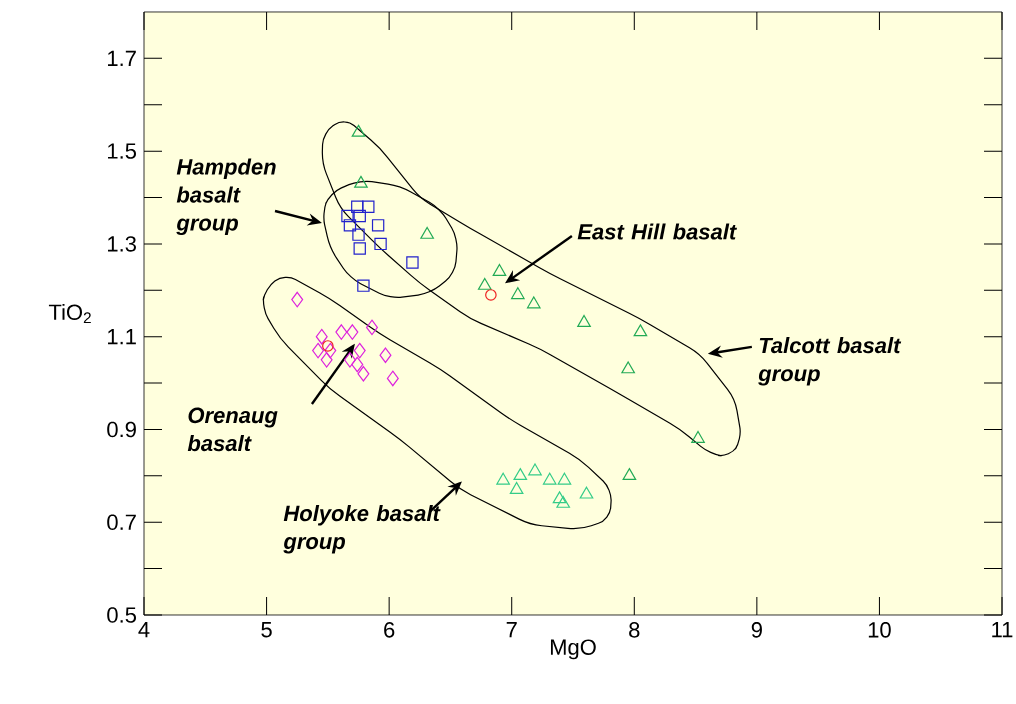 This screenshot has width=1016, height=704. What do you see at coordinates (144, 630) in the screenshot?
I see `x-tick-label: 4` at bounding box center [144, 630].